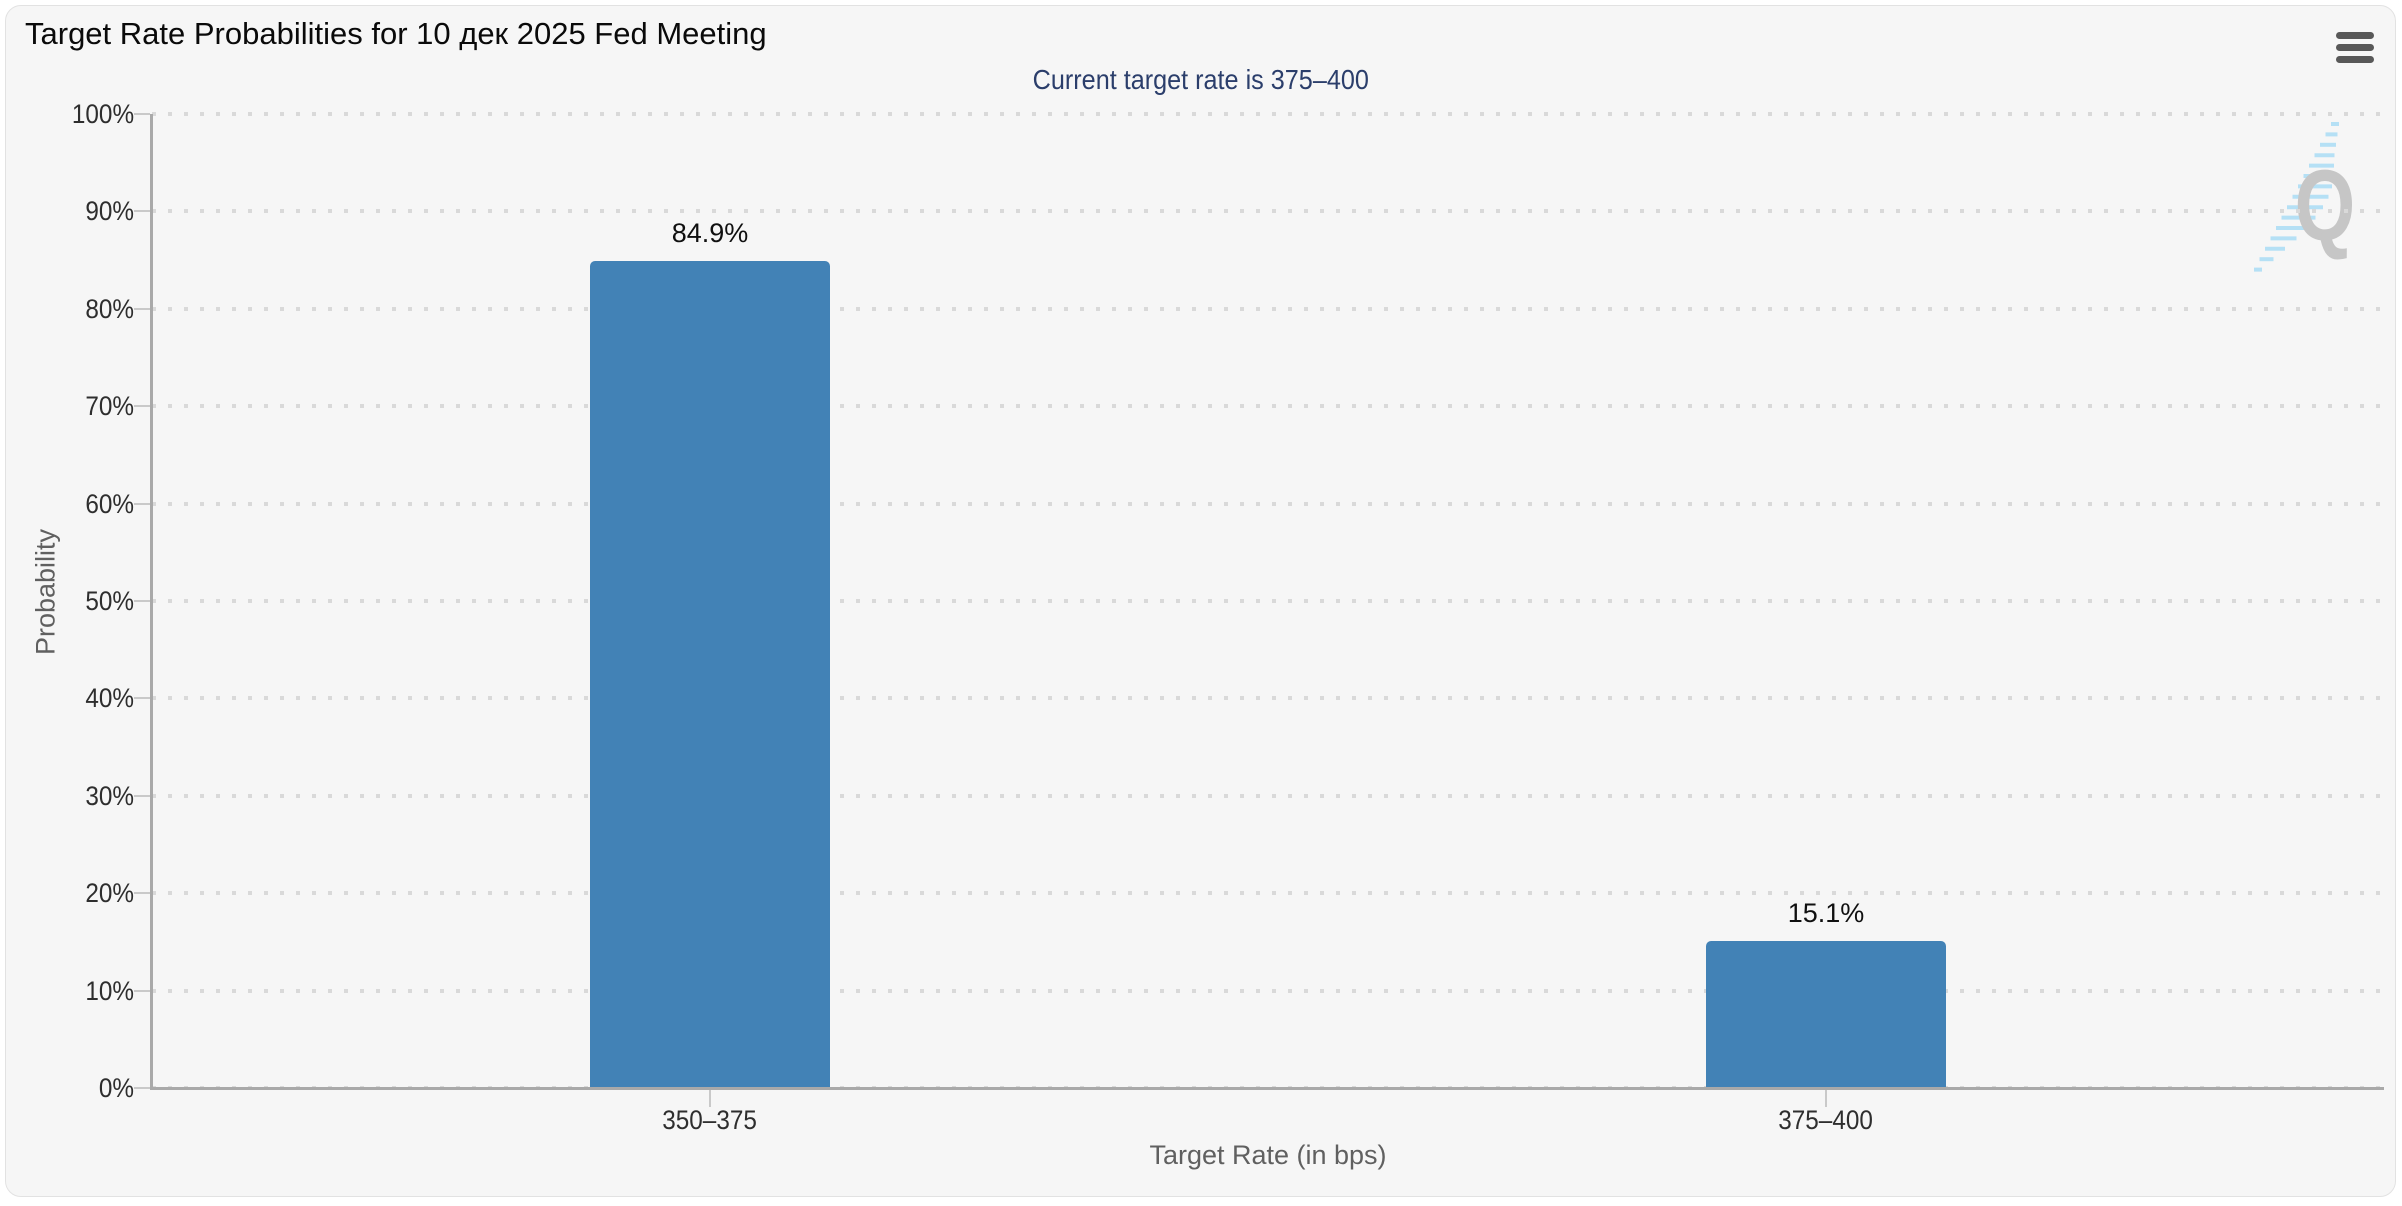 The image size is (2402, 1206). What do you see at coordinates (151, 602) in the screenshot?
I see `y-axis-line` at bounding box center [151, 602].